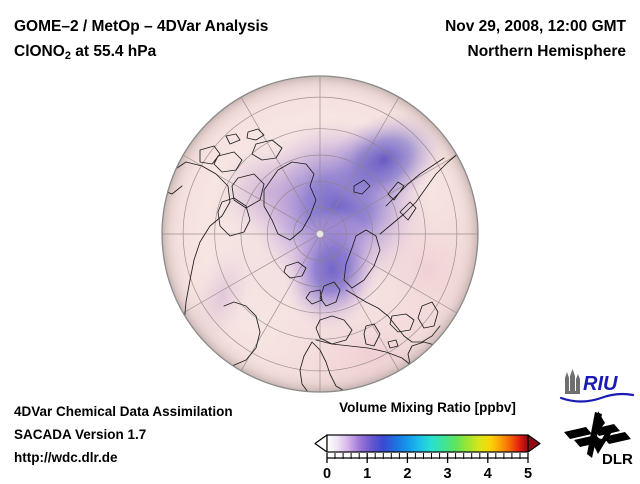  I want to click on colorbar-gradient, so click(427, 443).